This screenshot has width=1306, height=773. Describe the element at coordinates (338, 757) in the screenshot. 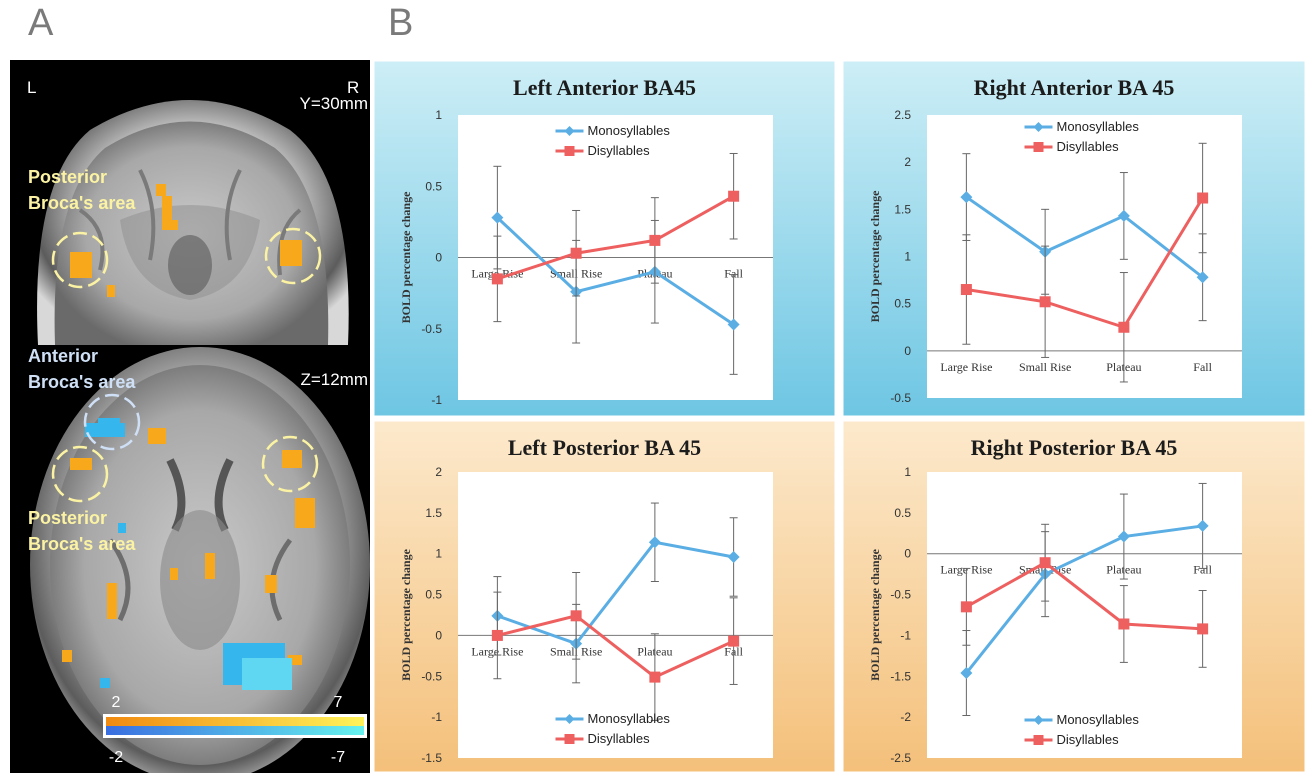

I see `colorbar-neg-max: -7` at that location.